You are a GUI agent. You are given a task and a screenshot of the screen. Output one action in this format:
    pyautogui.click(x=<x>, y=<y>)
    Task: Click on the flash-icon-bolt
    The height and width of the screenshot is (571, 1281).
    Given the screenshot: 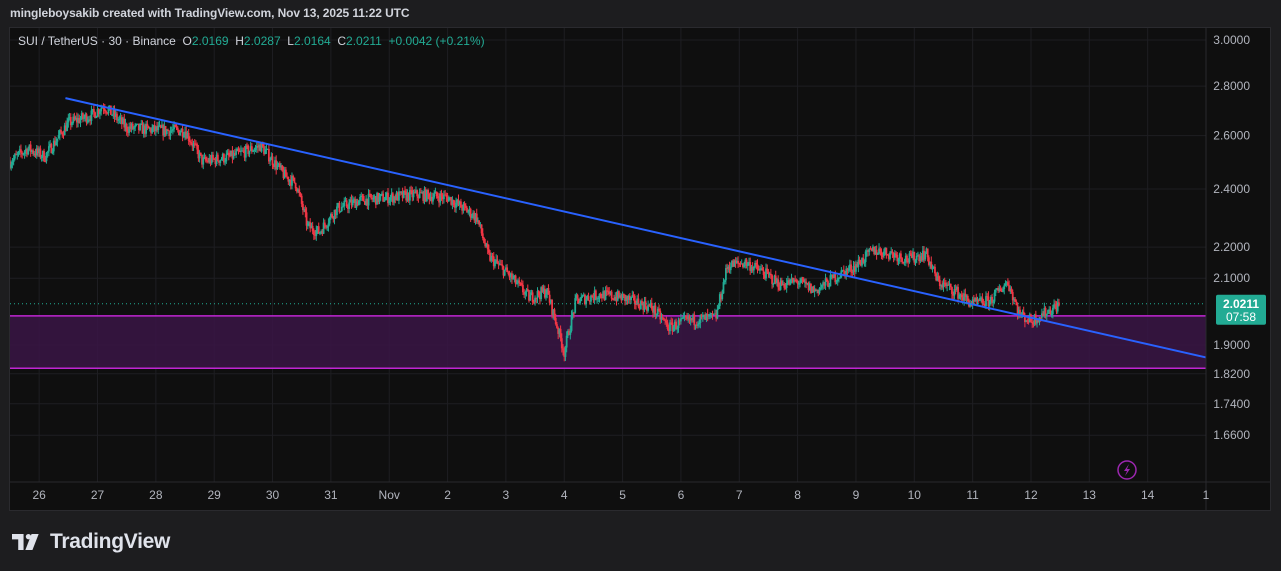 What is the action you would take?
    pyautogui.click(x=1127, y=470)
    